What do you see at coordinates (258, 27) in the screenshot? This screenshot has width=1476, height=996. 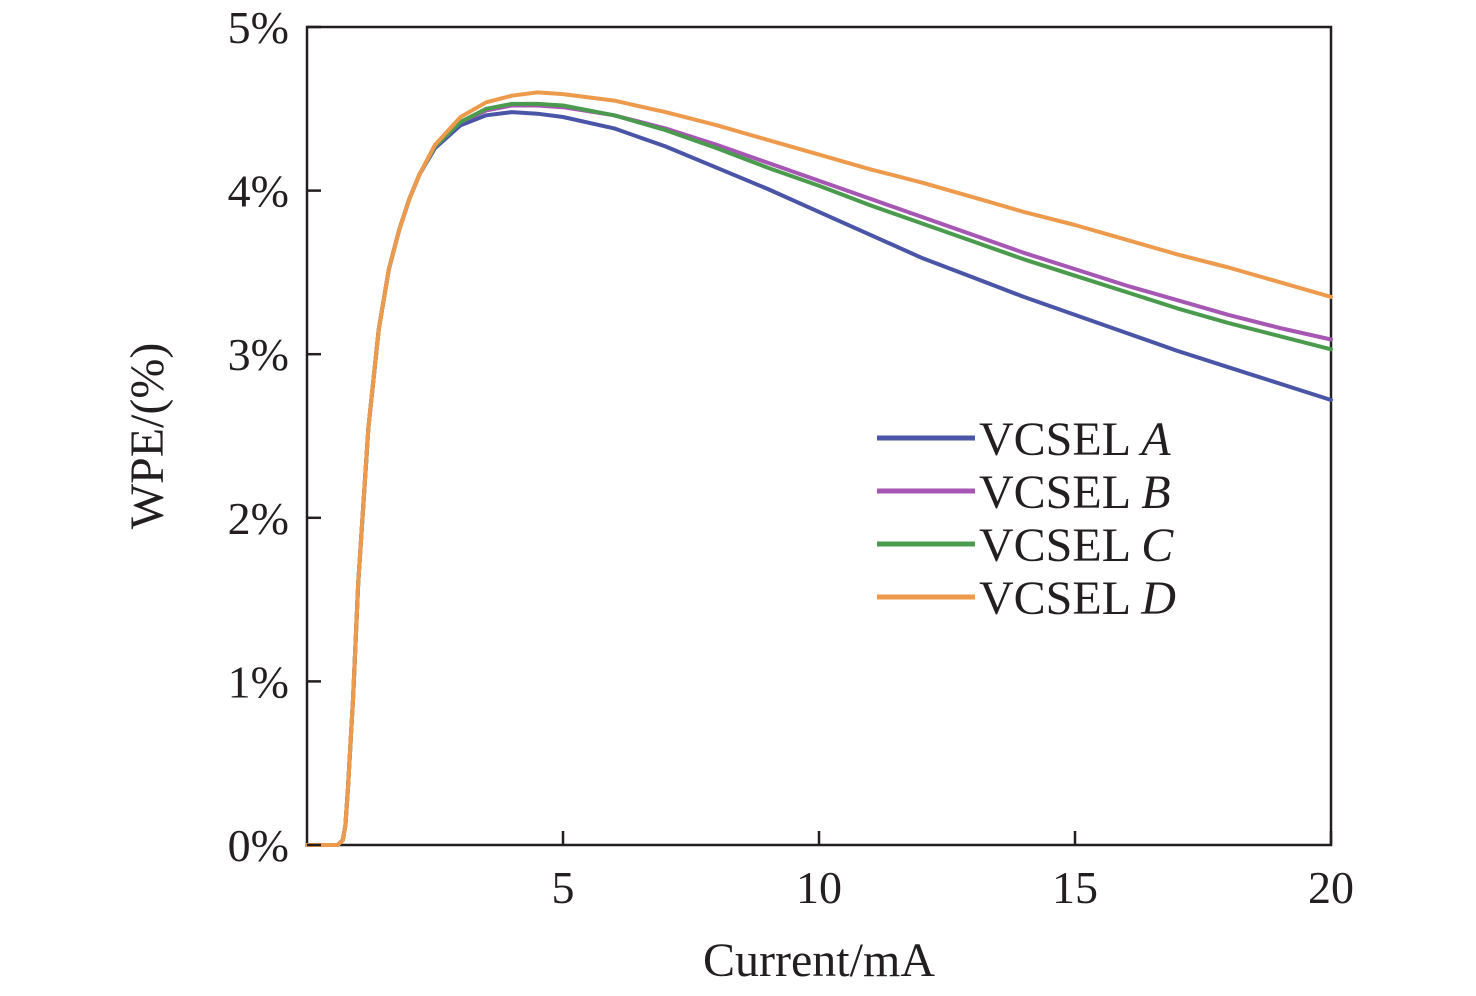 I see `y-tick-label: 5%` at bounding box center [258, 27].